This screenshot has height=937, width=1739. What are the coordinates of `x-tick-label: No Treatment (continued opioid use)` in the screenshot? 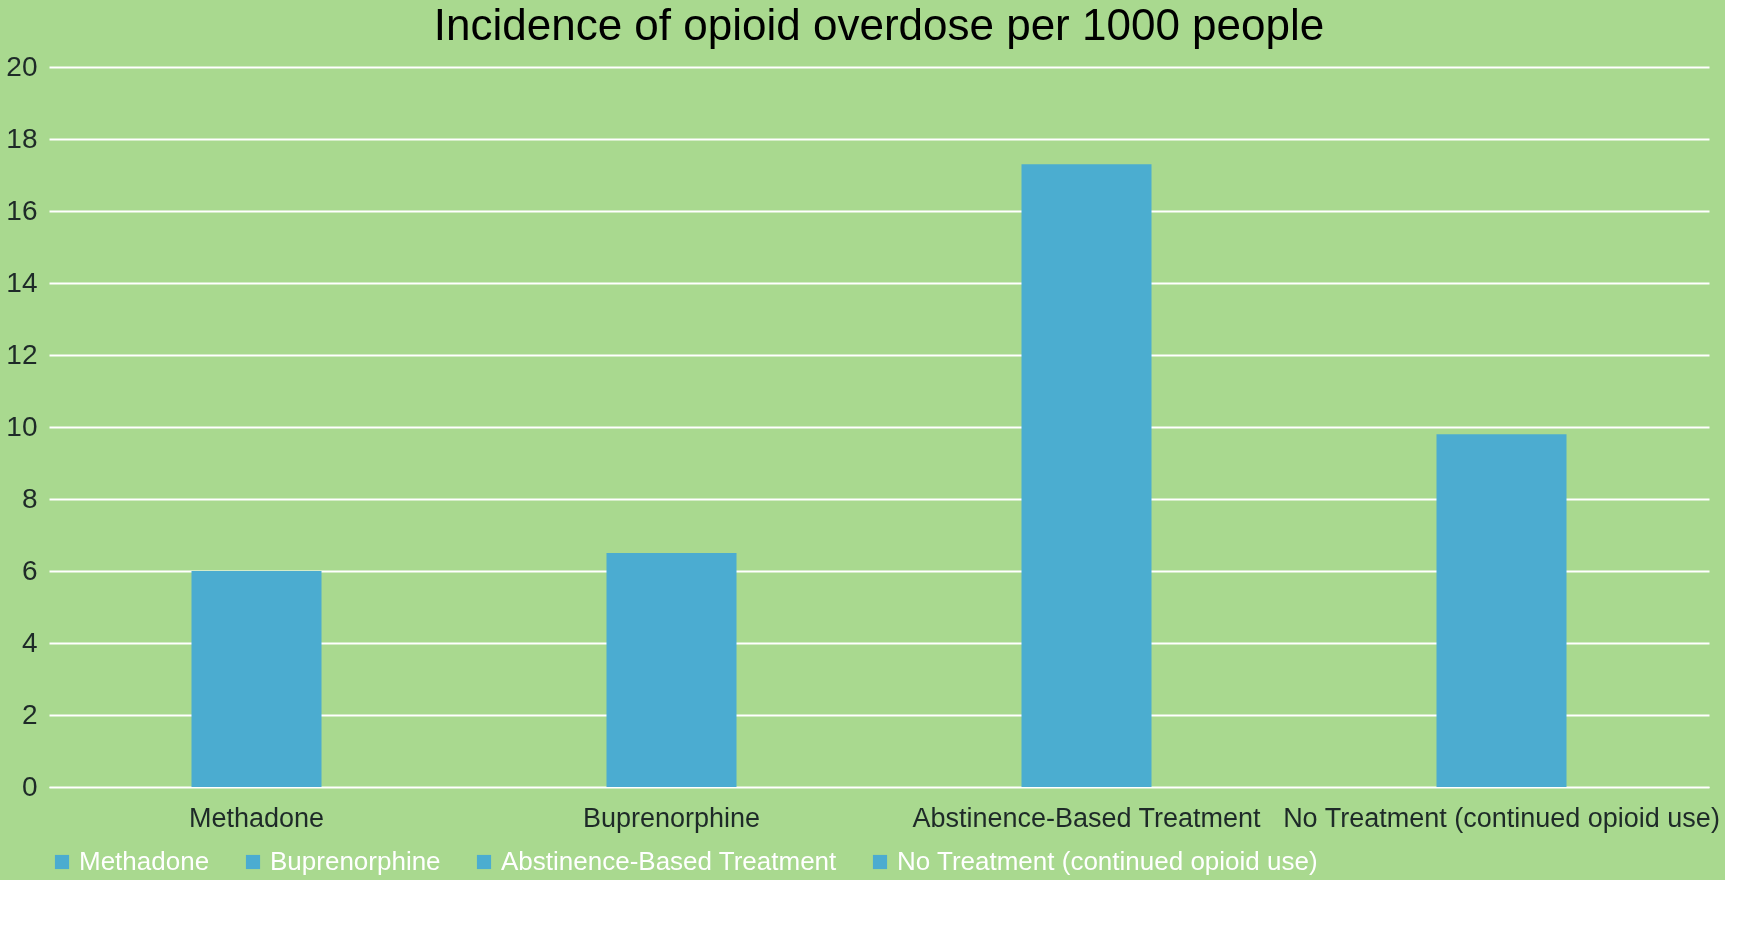 It's located at (1501, 817).